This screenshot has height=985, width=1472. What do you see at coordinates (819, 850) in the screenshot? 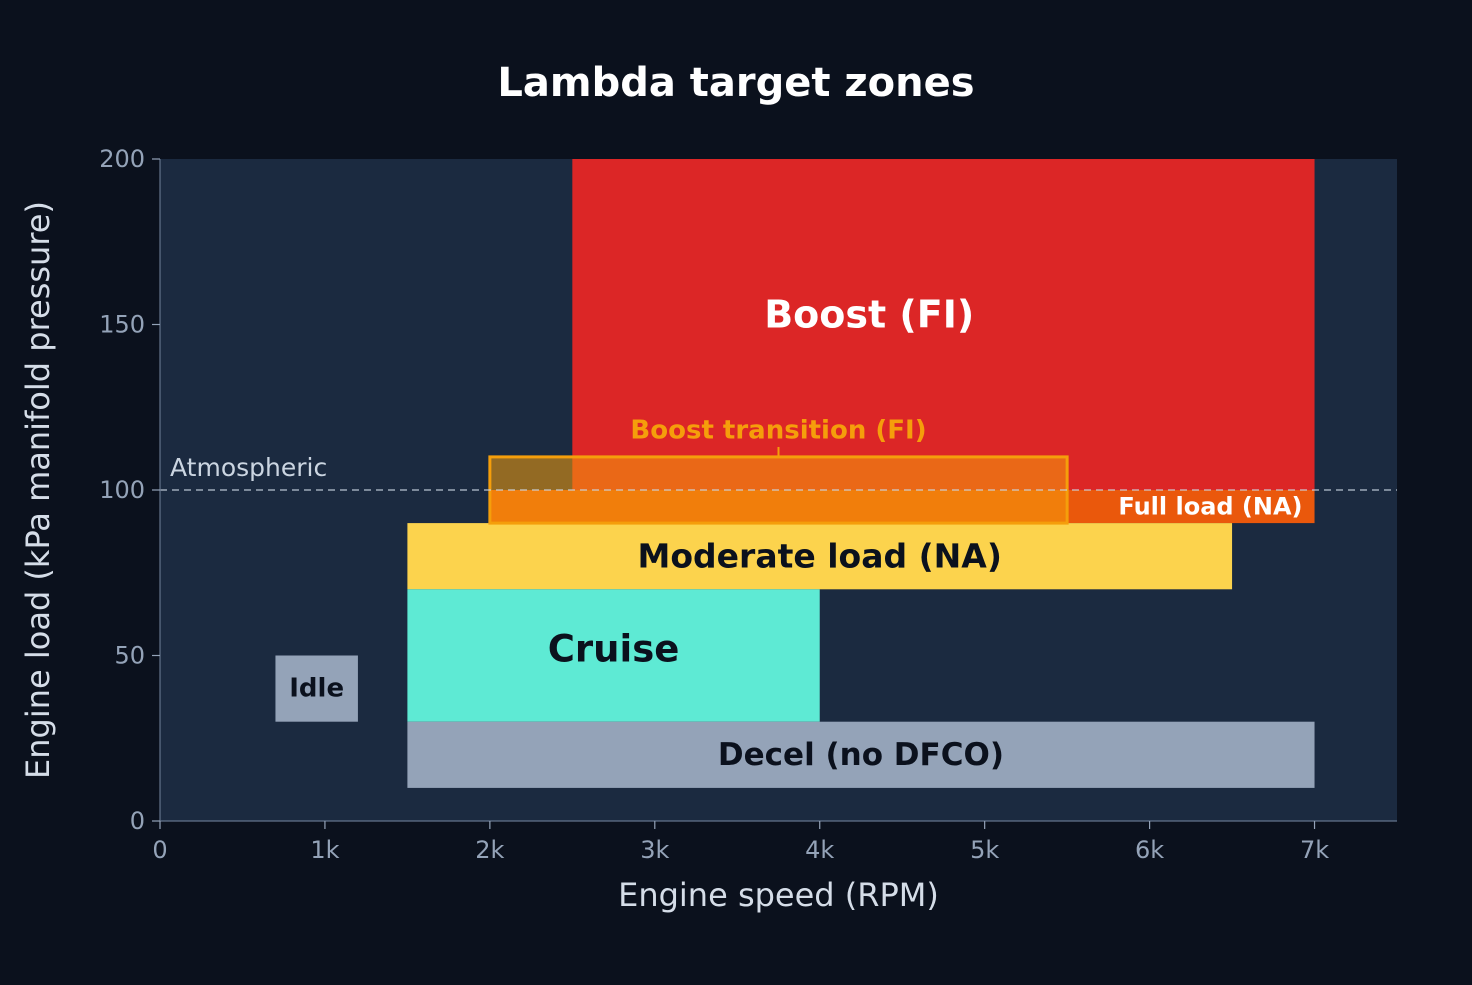
I see `x-tick-label: 4k` at bounding box center [819, 850].